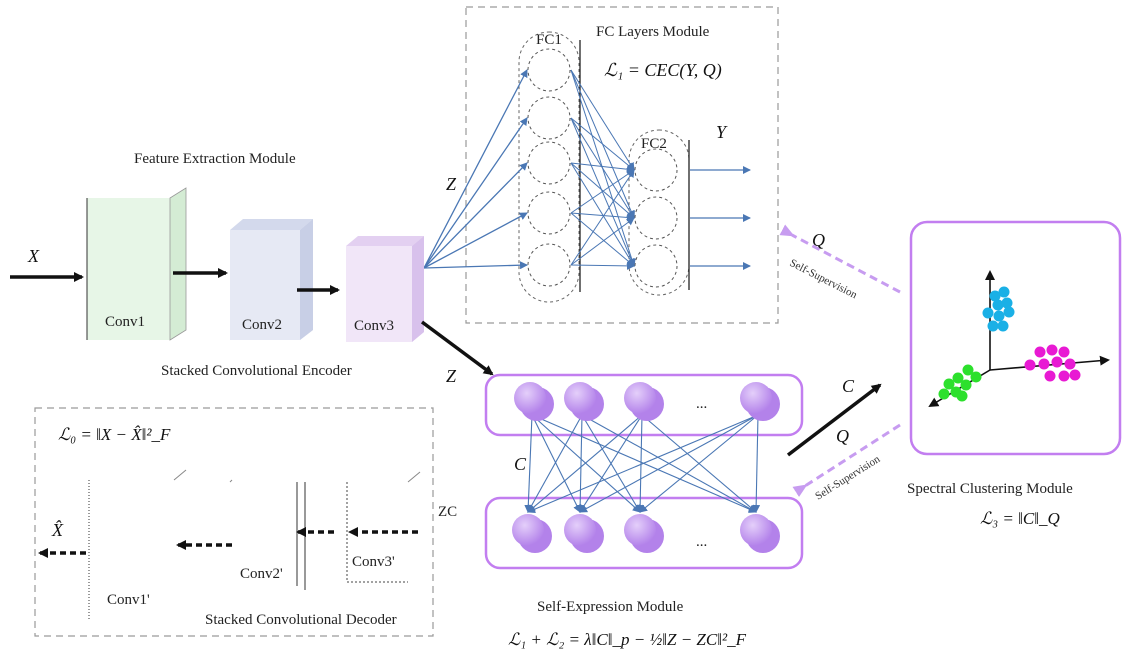 Image resolution: width=1136 pixels, height=664 pixels. I want to click on decoder-conv2-label: Conv2', so click(261, 574).